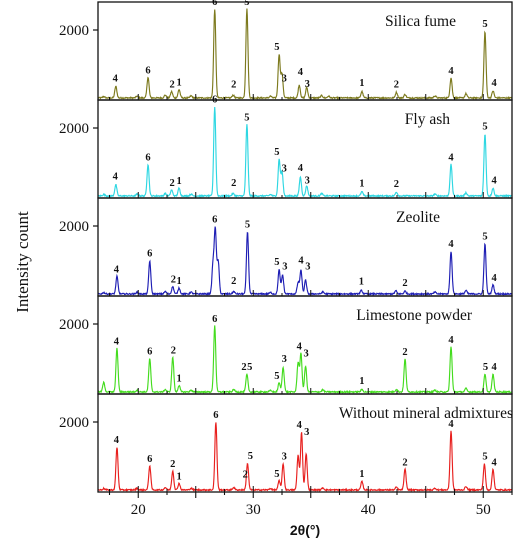 This screenshot has width=517, height=542. I want to click on x-tick-label: 30, so click(253, 510).